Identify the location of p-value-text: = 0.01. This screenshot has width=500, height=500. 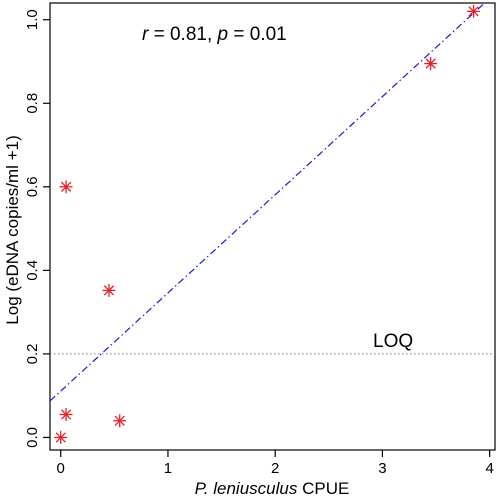
(257, 34).